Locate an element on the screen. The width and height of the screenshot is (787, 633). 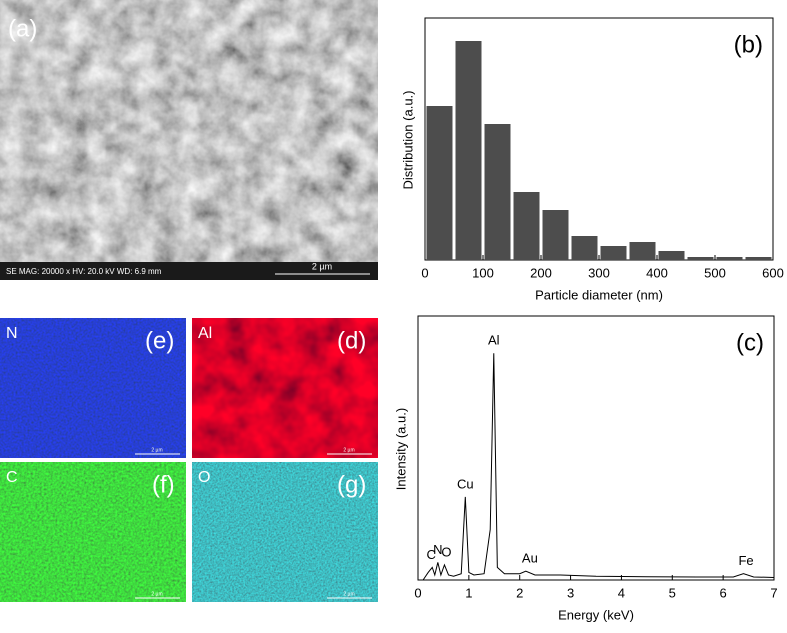
panel-label: (e) is located at coordinates (159, 340).